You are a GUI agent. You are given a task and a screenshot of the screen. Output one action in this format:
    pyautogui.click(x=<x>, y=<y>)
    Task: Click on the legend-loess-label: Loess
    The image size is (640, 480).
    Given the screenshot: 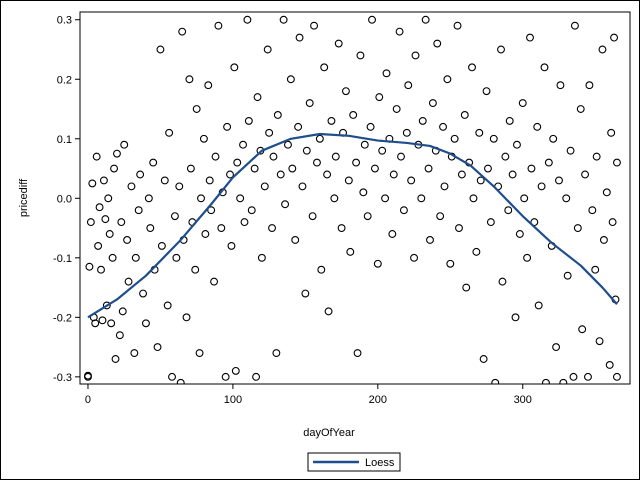 What is the action you would take?
    pyautogui.click(x=380, y=463)
    